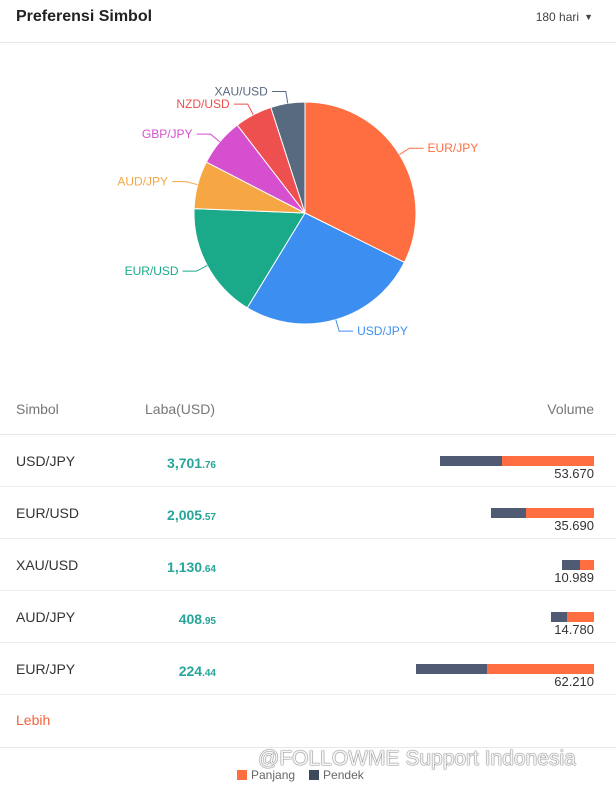  I want to click on legend-long: Panjang, so click(266, 775).